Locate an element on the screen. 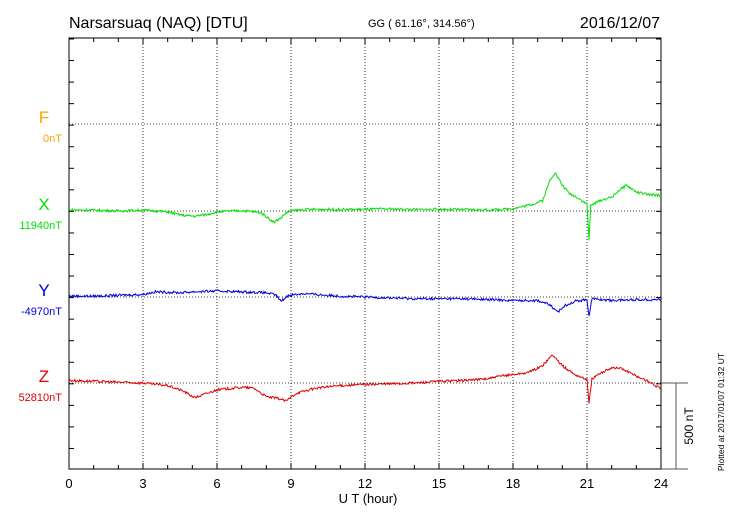 Image resolution: width=730 pixels, height=520 pixels. x-tick-label: 15 is located at coordinates (439, 483).